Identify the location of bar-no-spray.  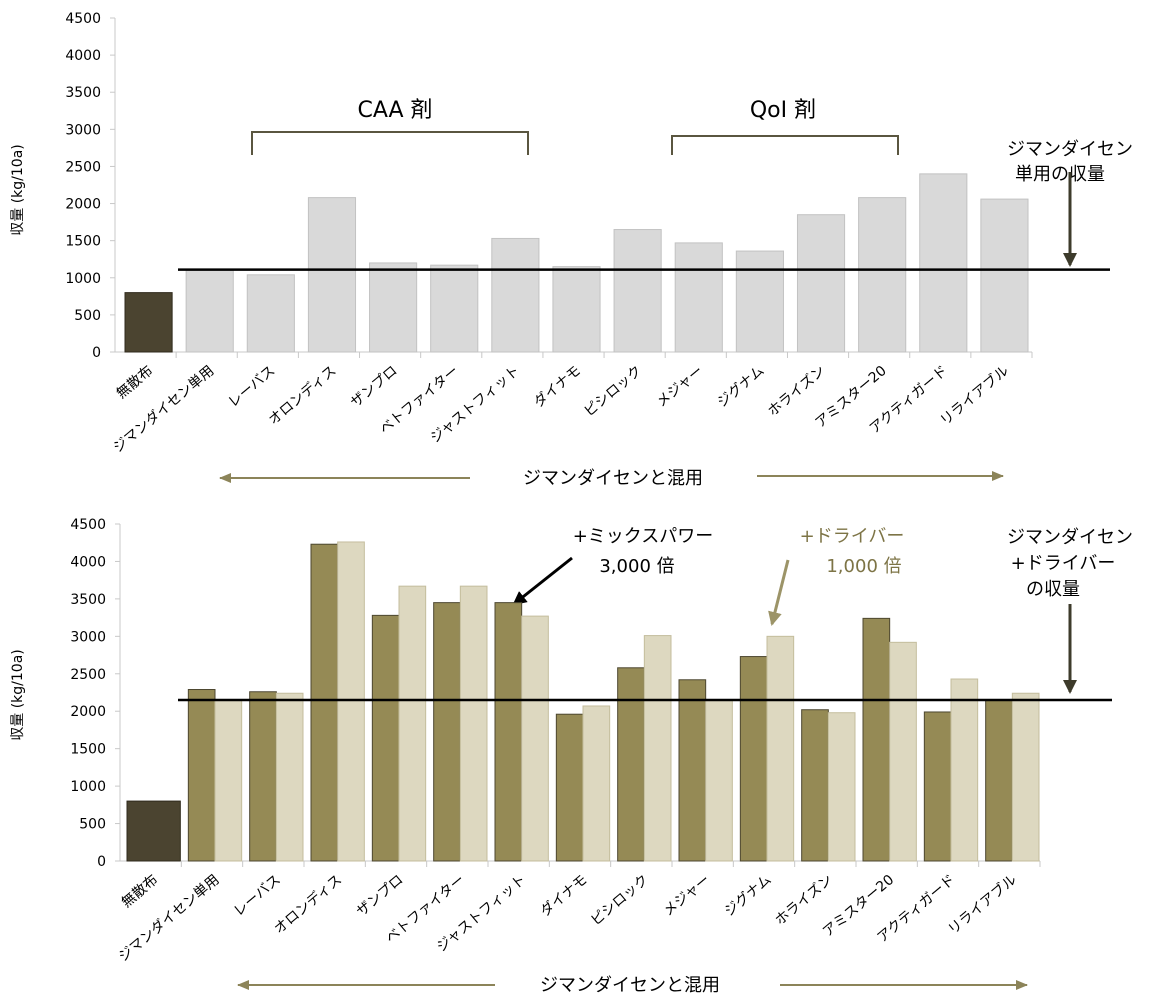
(153, 831).